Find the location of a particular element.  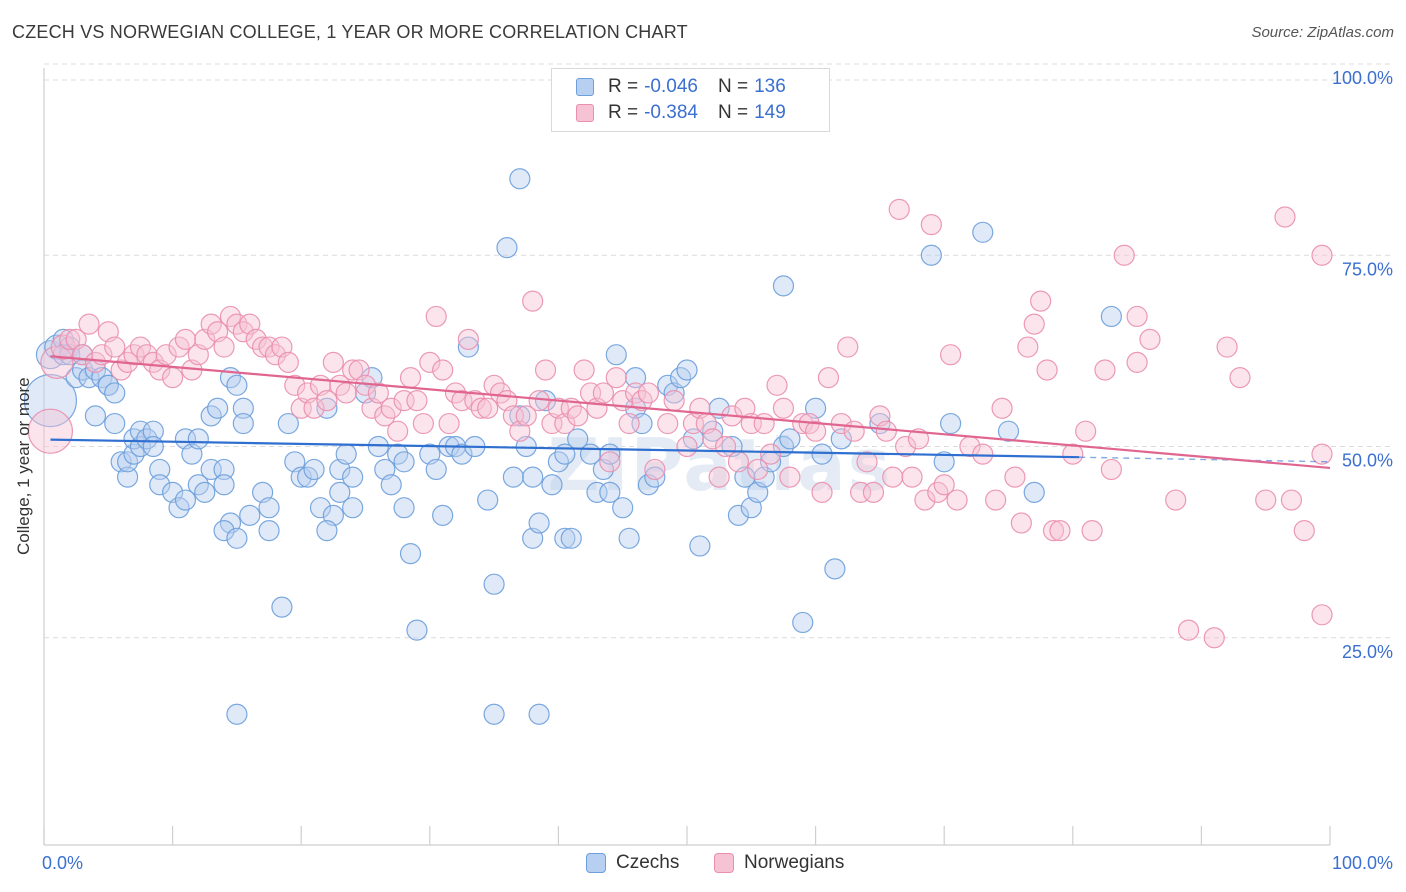

czech-r-label: R = is located at coordinates (623, 86).